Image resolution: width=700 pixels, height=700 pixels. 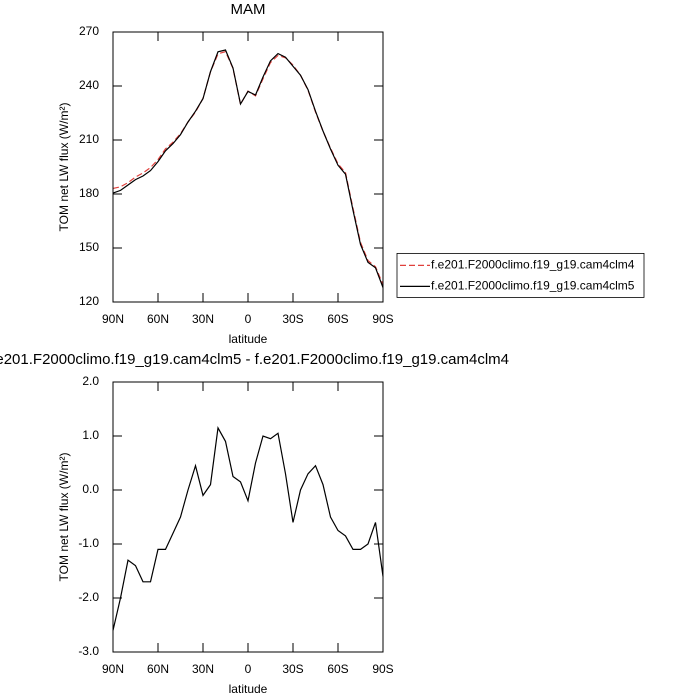 I want to click on legend-label: f.e201.F2000climo.f19_g19.cam4clm5, so click(x=533, y=286).